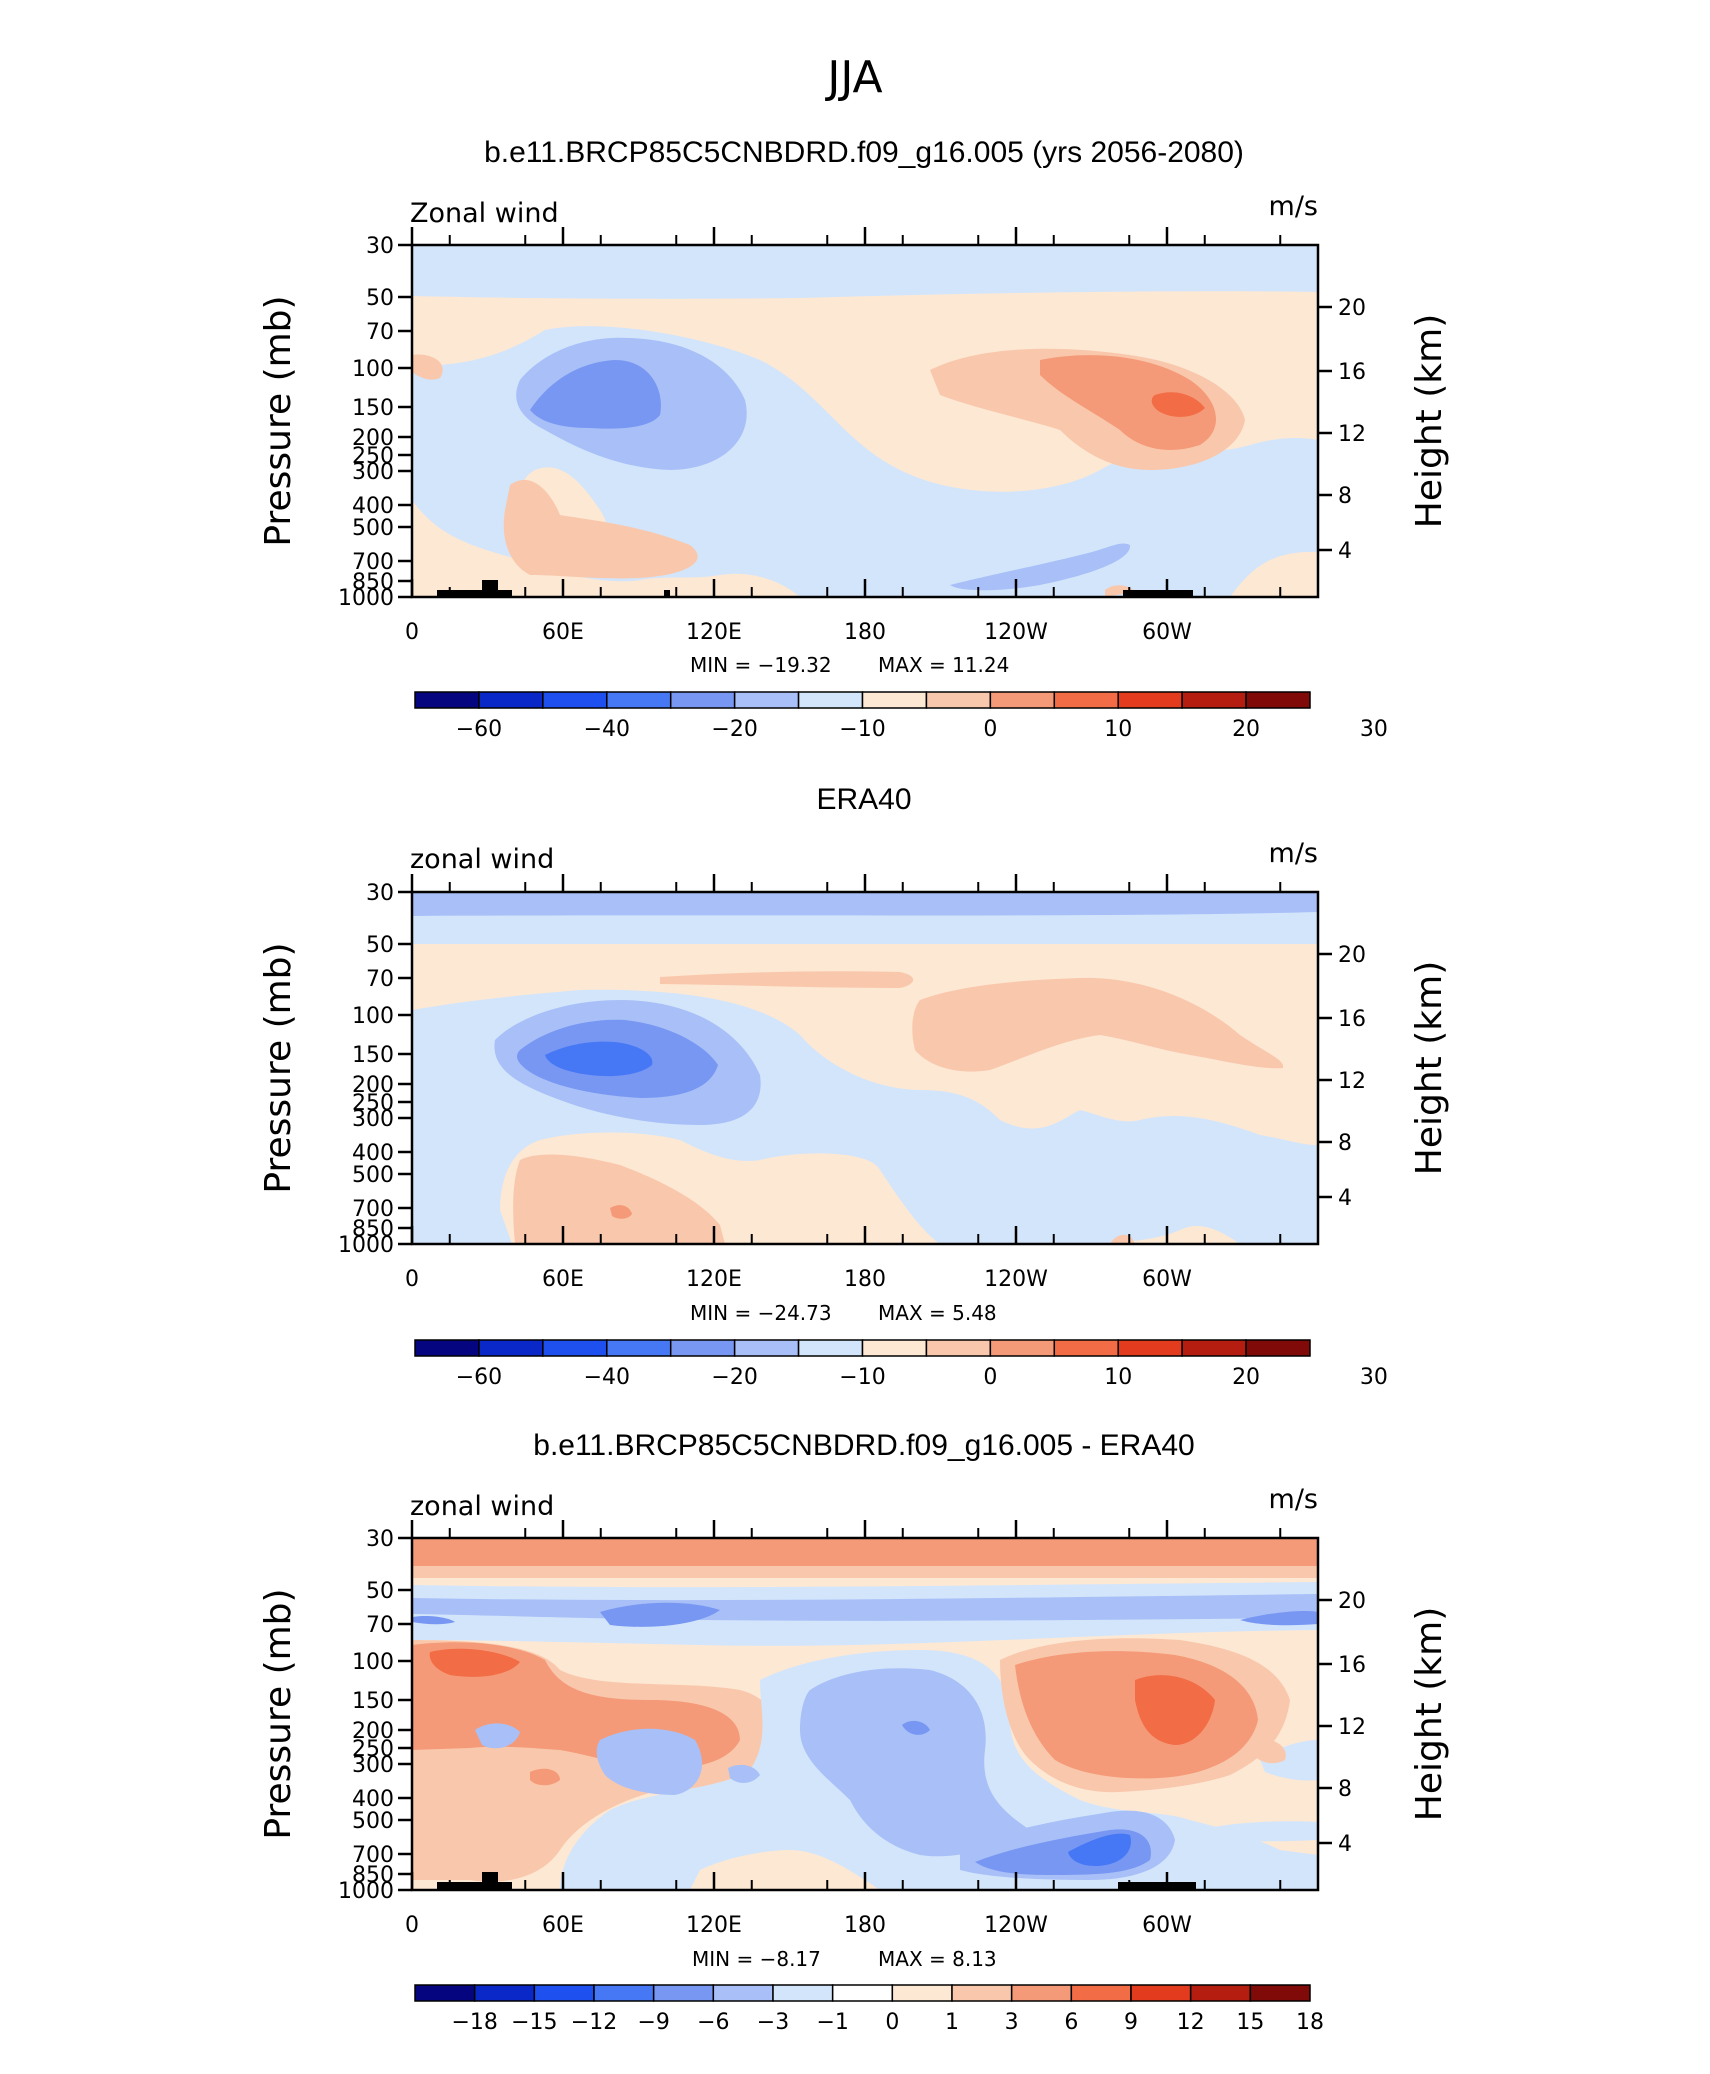  I want to click on y2-tick-label: 20, so click(1352, 1601).